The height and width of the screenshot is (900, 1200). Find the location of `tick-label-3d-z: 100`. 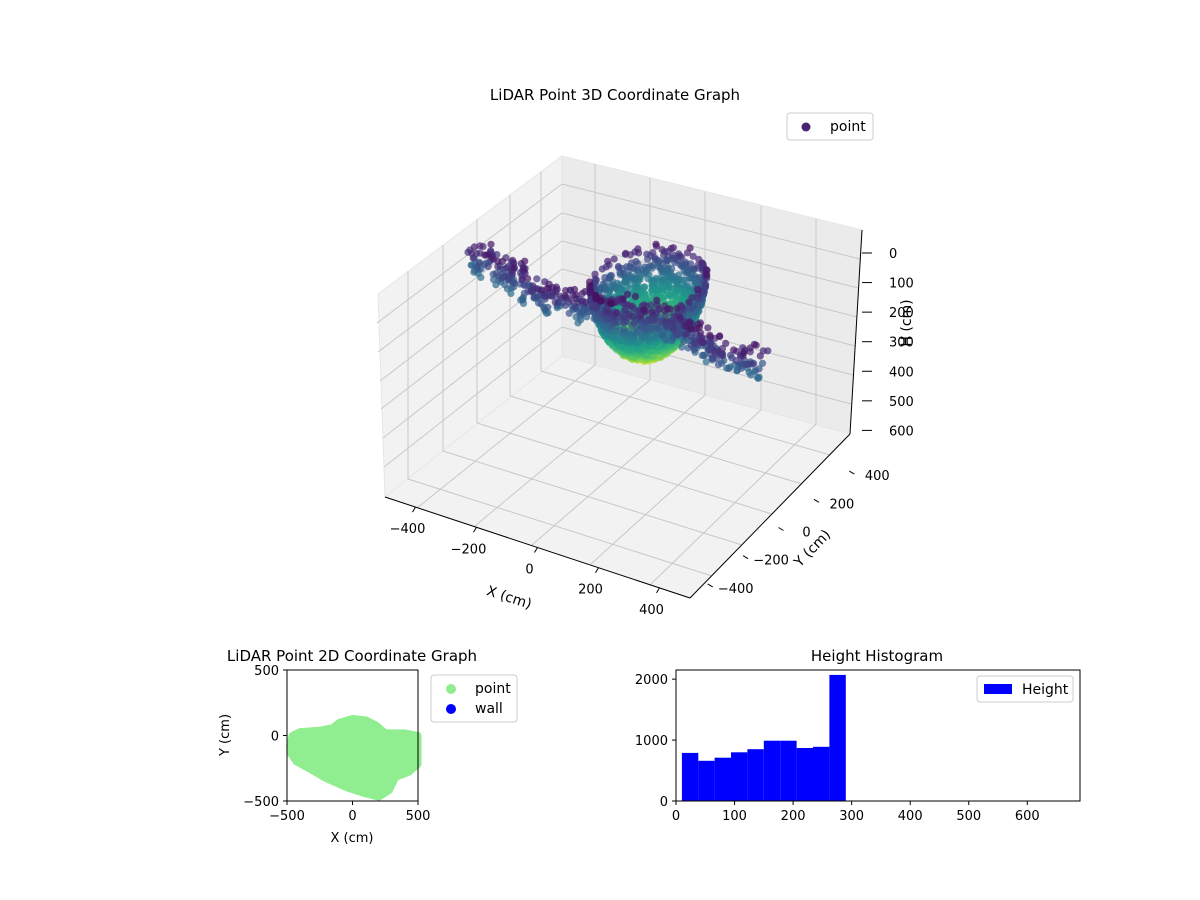

tick-label-3d-z: 100 is located at coordinates (901, 284).